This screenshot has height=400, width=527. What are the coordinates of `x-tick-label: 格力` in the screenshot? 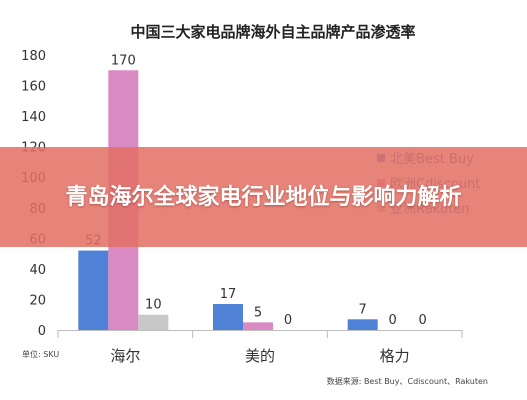 It's located at (395, 356).